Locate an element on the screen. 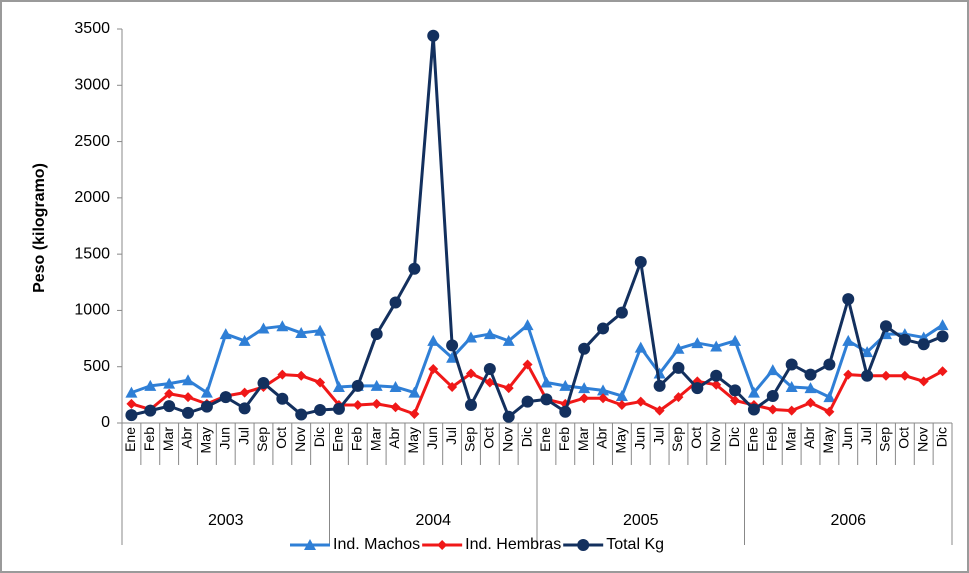 This screenshot has height=573, width=969. y-tick-label: 3000 is located at coordinates (92, 85).